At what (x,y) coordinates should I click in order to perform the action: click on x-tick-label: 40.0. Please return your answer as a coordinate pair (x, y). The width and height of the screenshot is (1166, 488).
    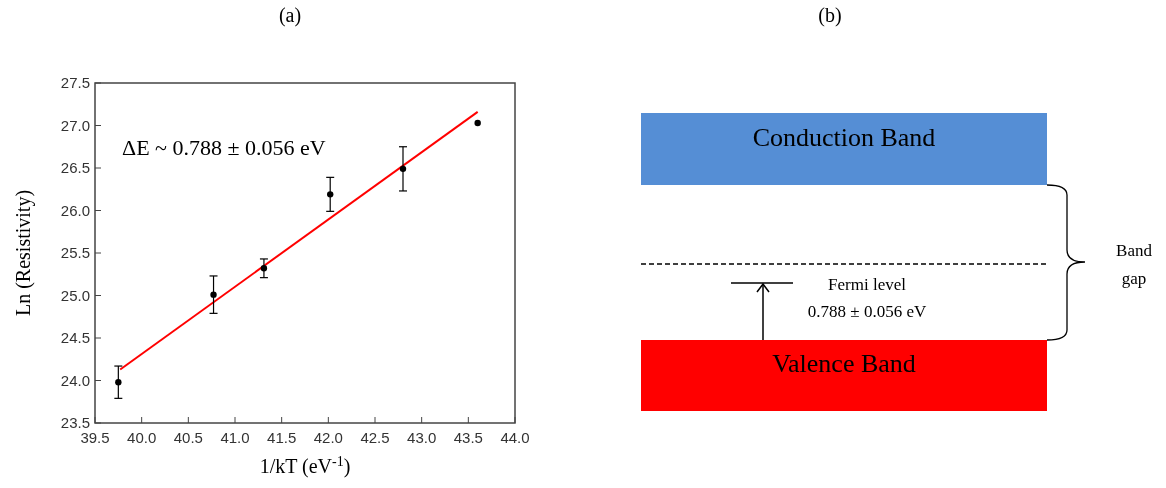
    Looking at the image, I should click on (142, 437).